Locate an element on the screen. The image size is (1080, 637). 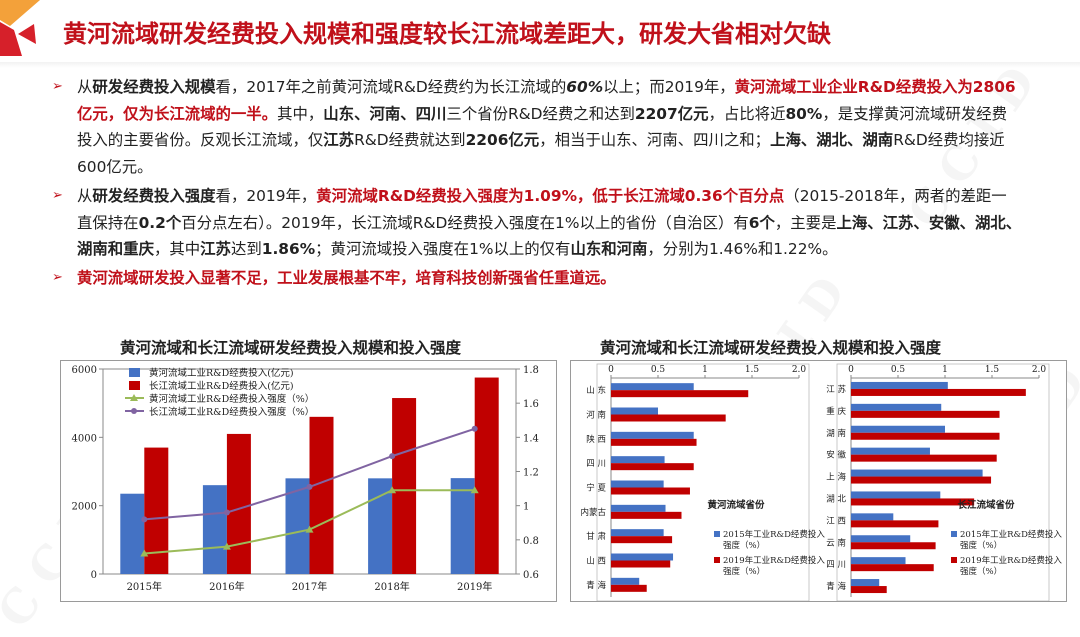
bullet-text-segment: 黄河流域R&D经费投入强度为1.09%，低于长江流域0.36个百分点 is located at coordinates (550, 195).